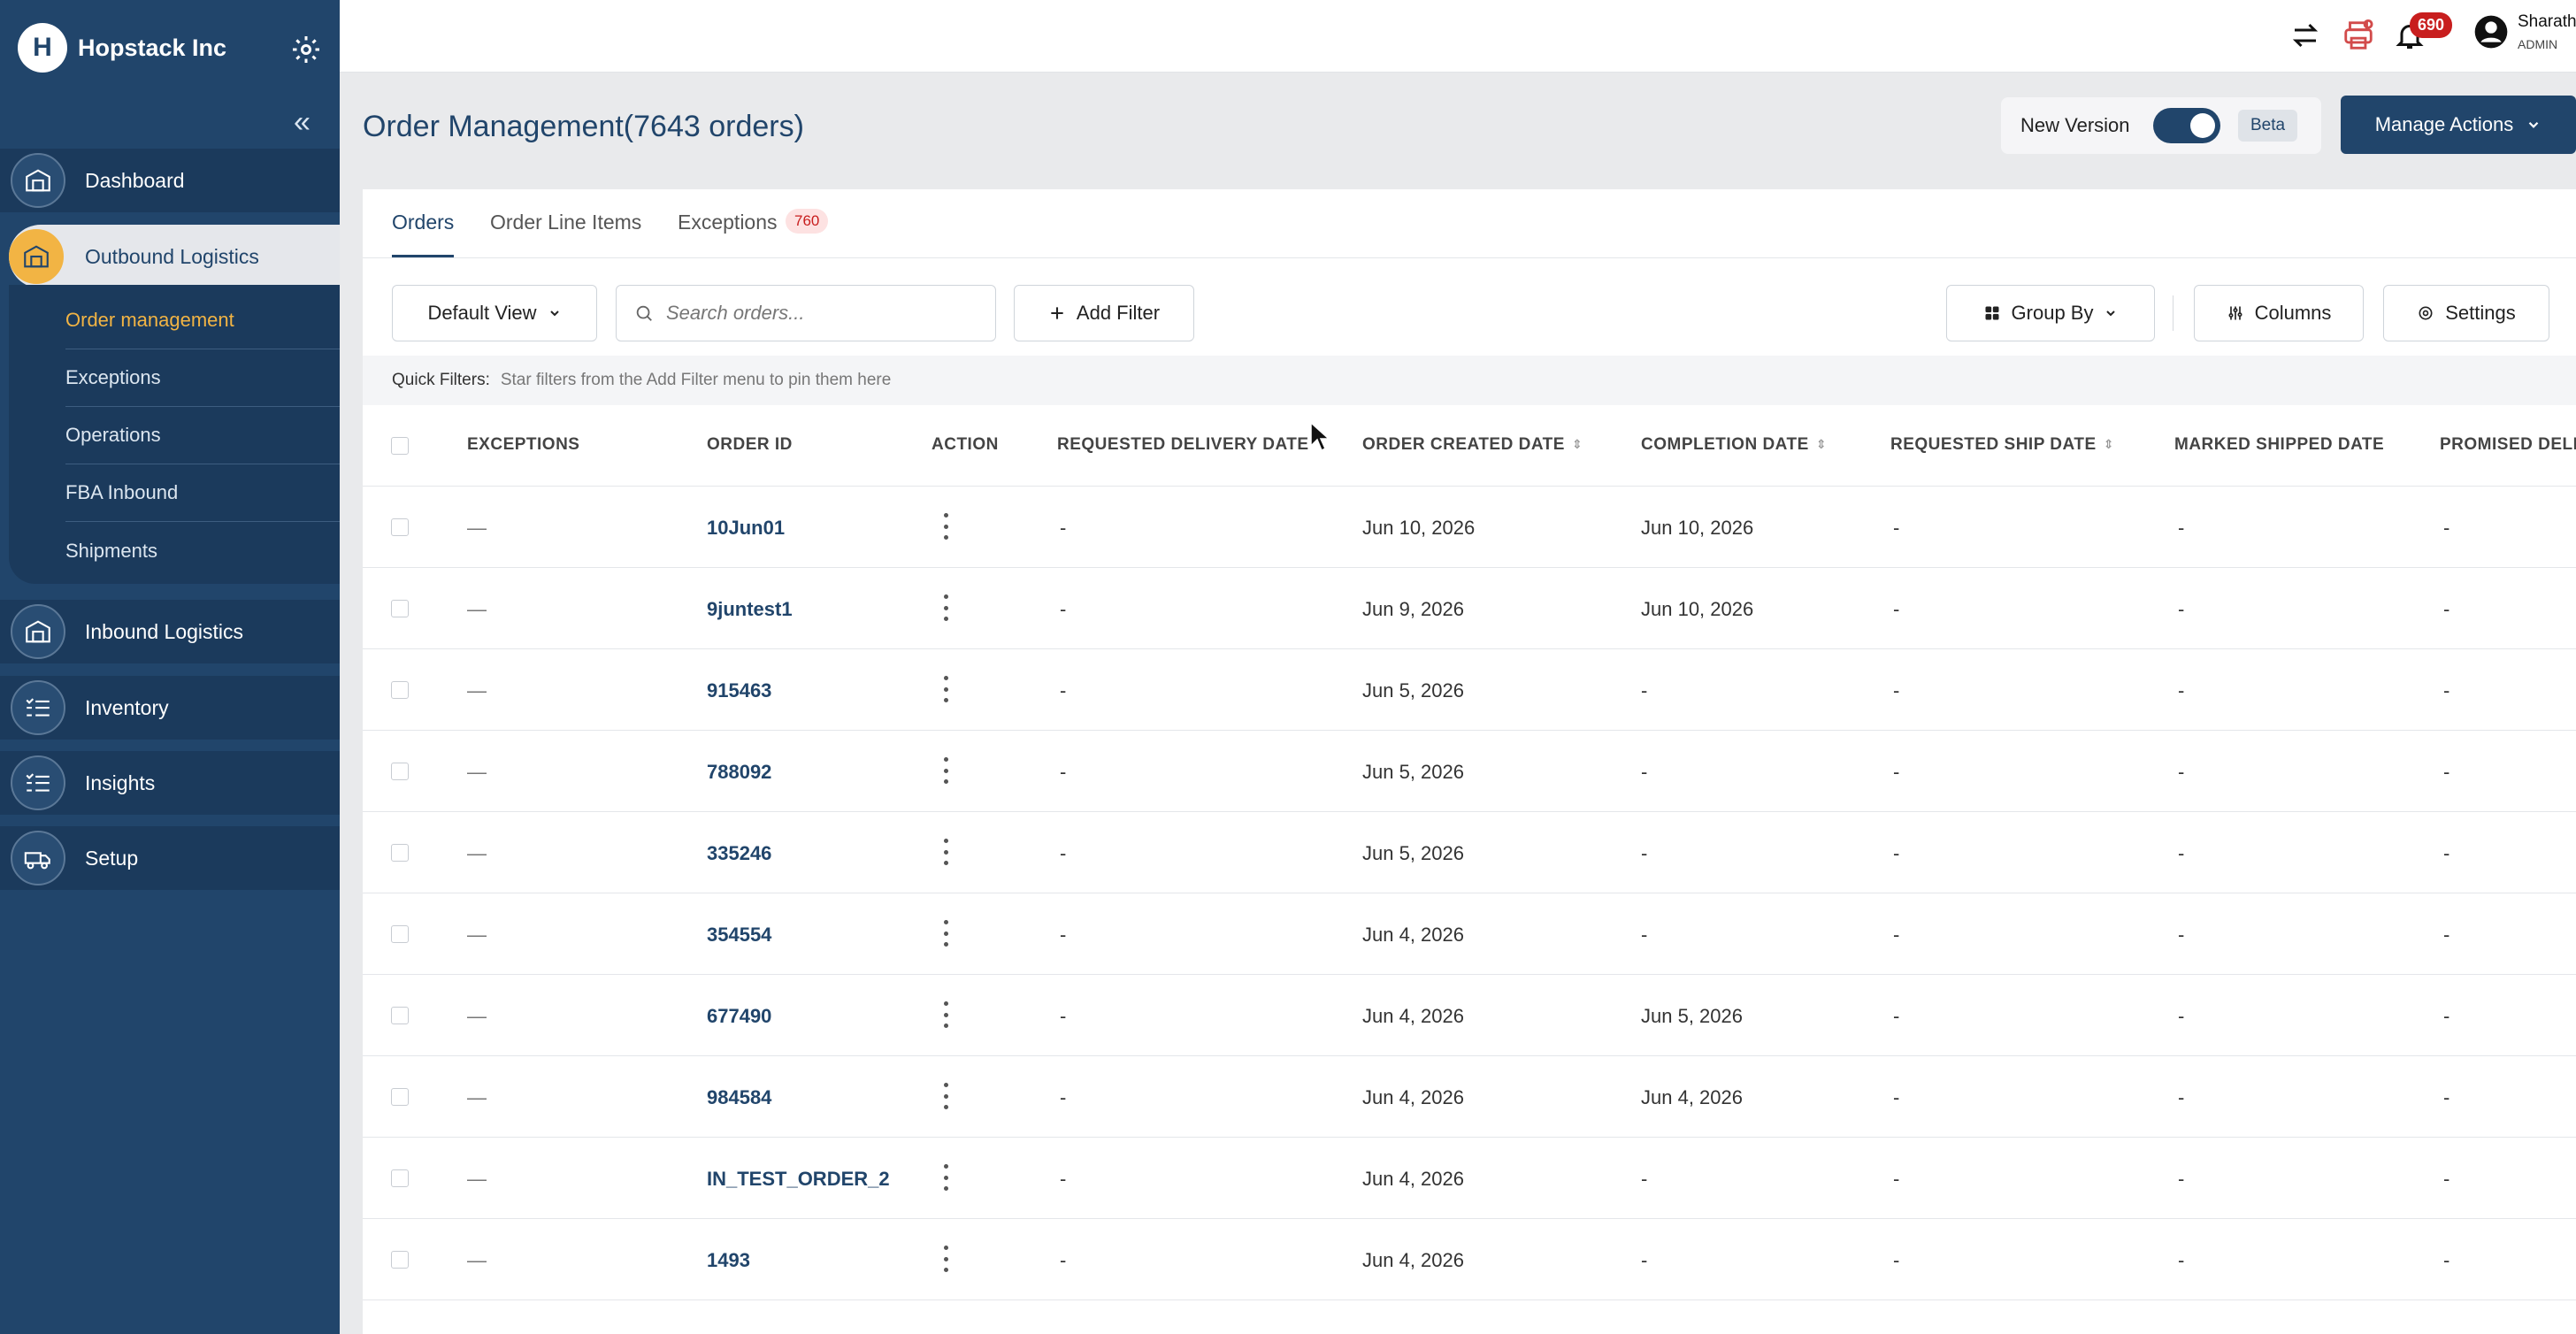 The image size is (2576, 1334). I want to click on cell-order-id: 10Jun01, so click(746, 528).